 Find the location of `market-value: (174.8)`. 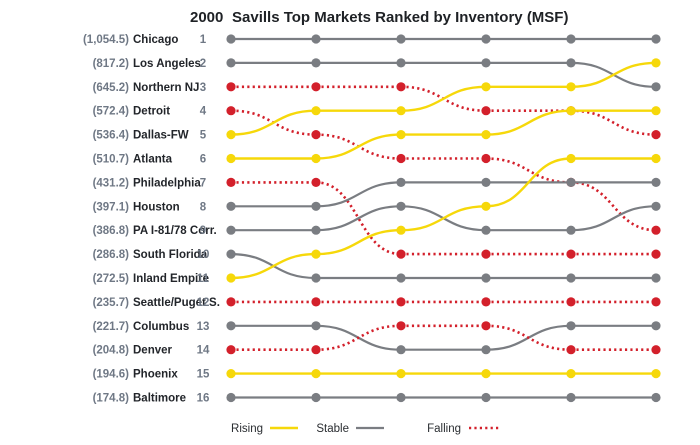

market-value: (174.8) is located at coordinates (111, 399).